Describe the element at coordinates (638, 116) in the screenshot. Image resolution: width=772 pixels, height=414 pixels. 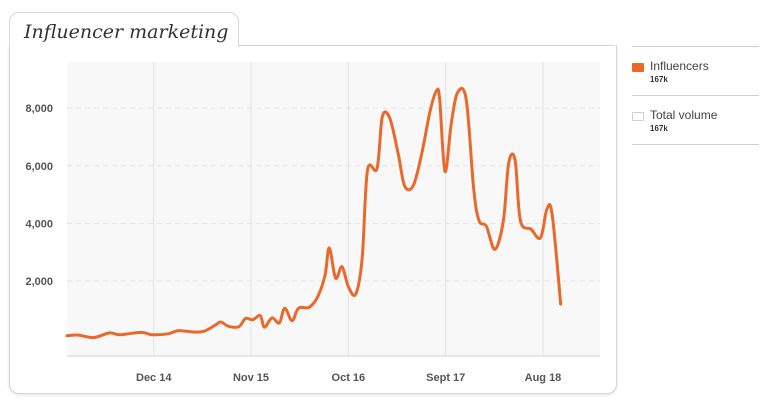
I see `legend-swatch-total-volume` at that location.